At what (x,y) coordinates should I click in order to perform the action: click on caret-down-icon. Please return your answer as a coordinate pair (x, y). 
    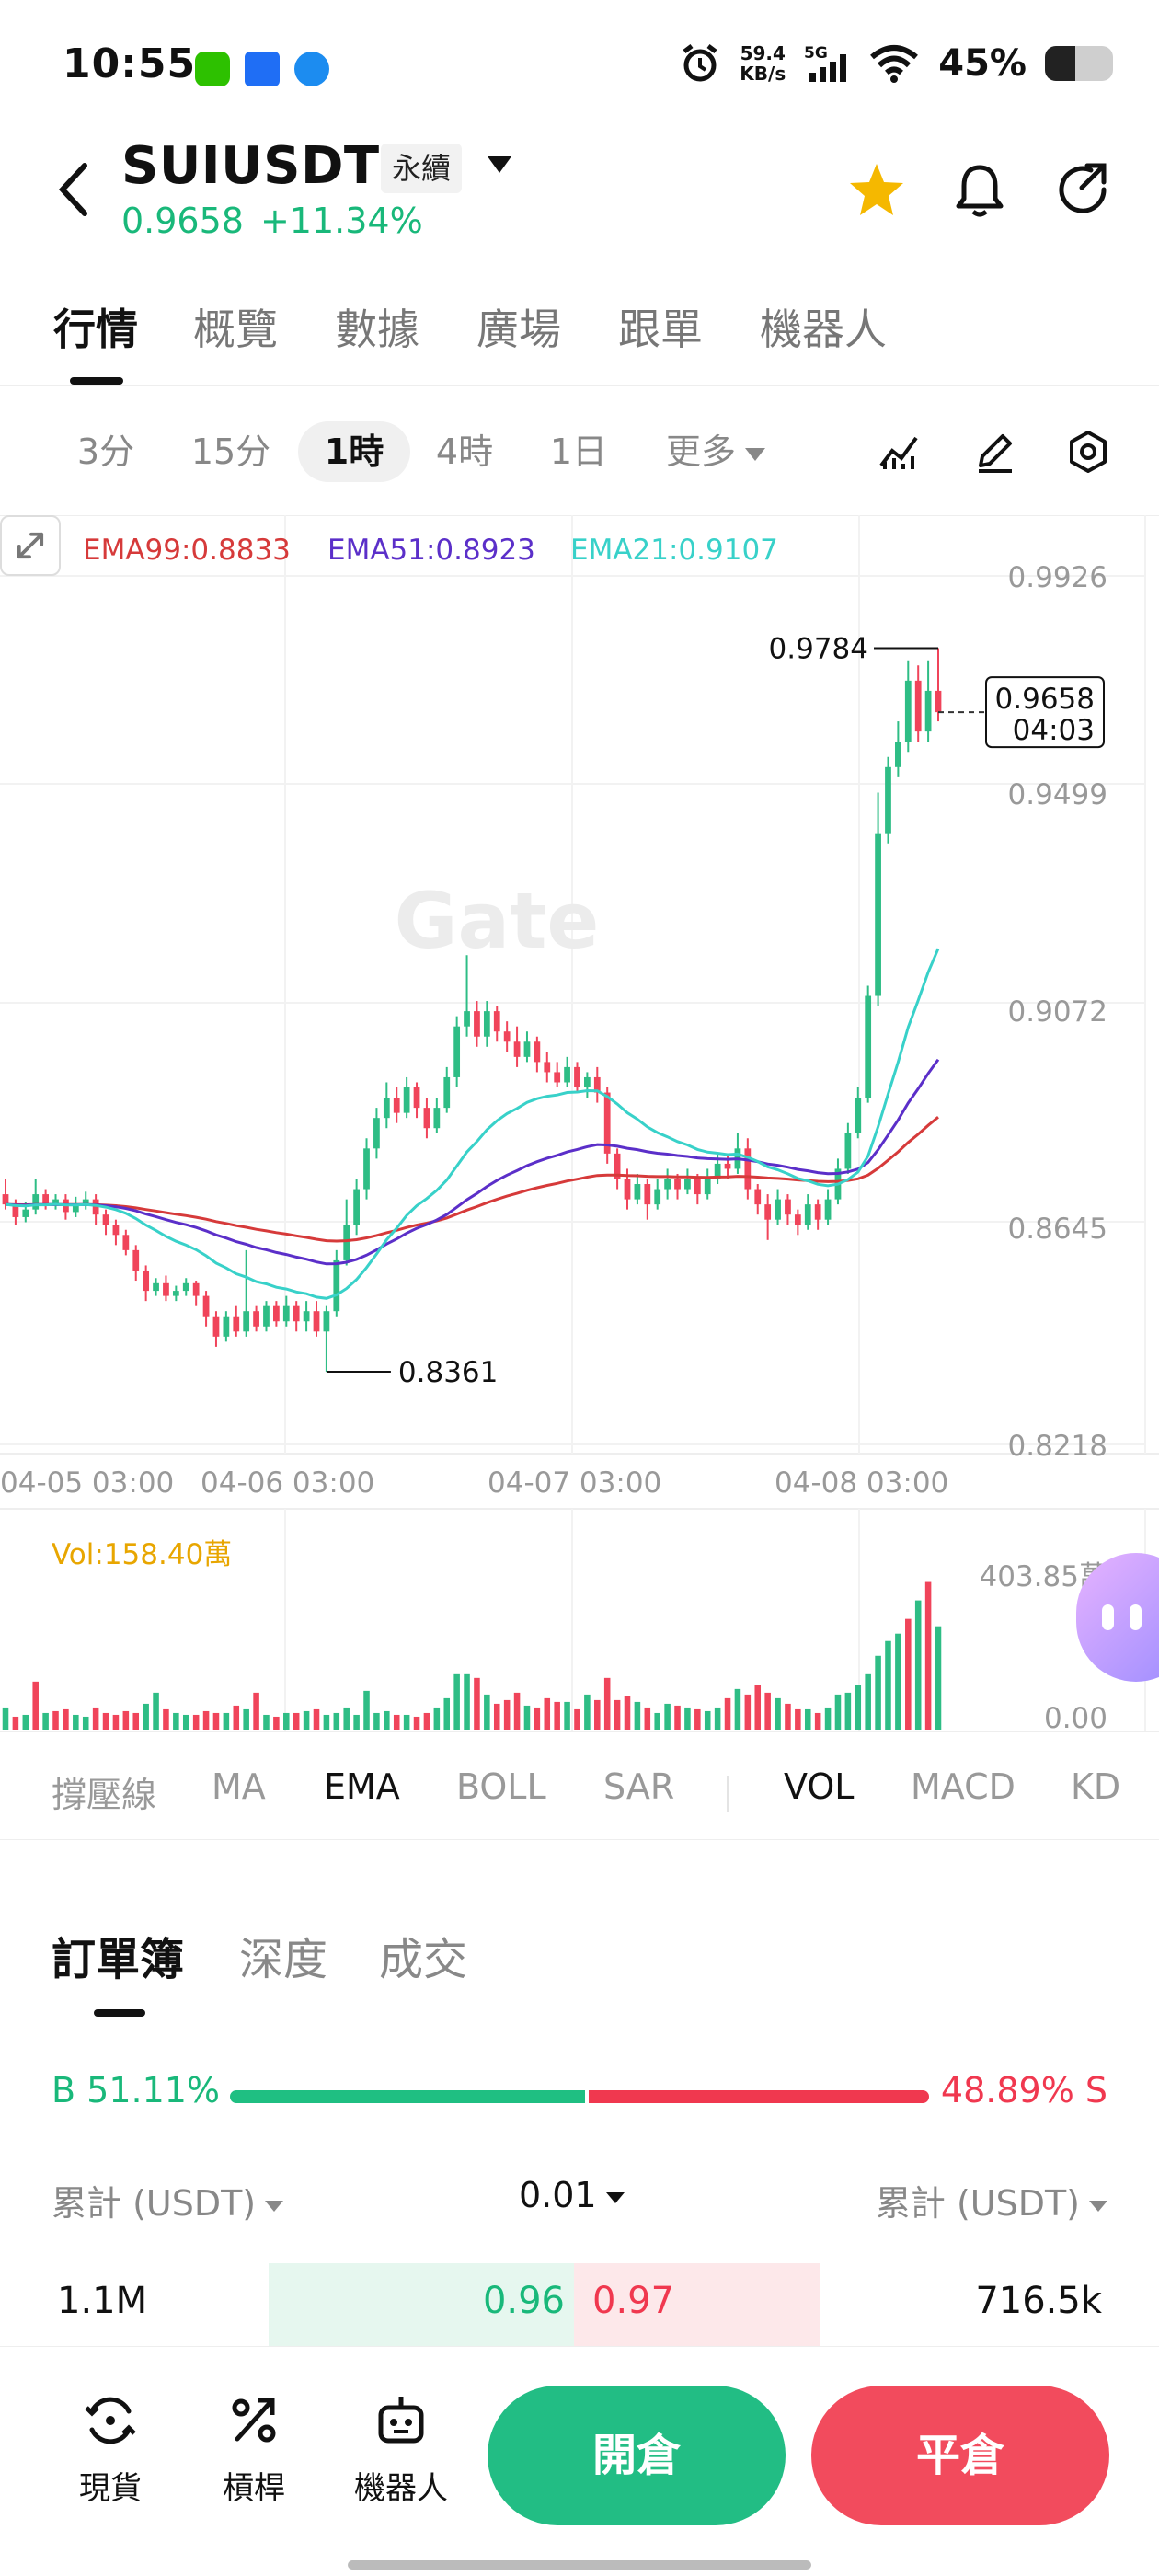
    Looking at the image, I should click on (1098, 2206).